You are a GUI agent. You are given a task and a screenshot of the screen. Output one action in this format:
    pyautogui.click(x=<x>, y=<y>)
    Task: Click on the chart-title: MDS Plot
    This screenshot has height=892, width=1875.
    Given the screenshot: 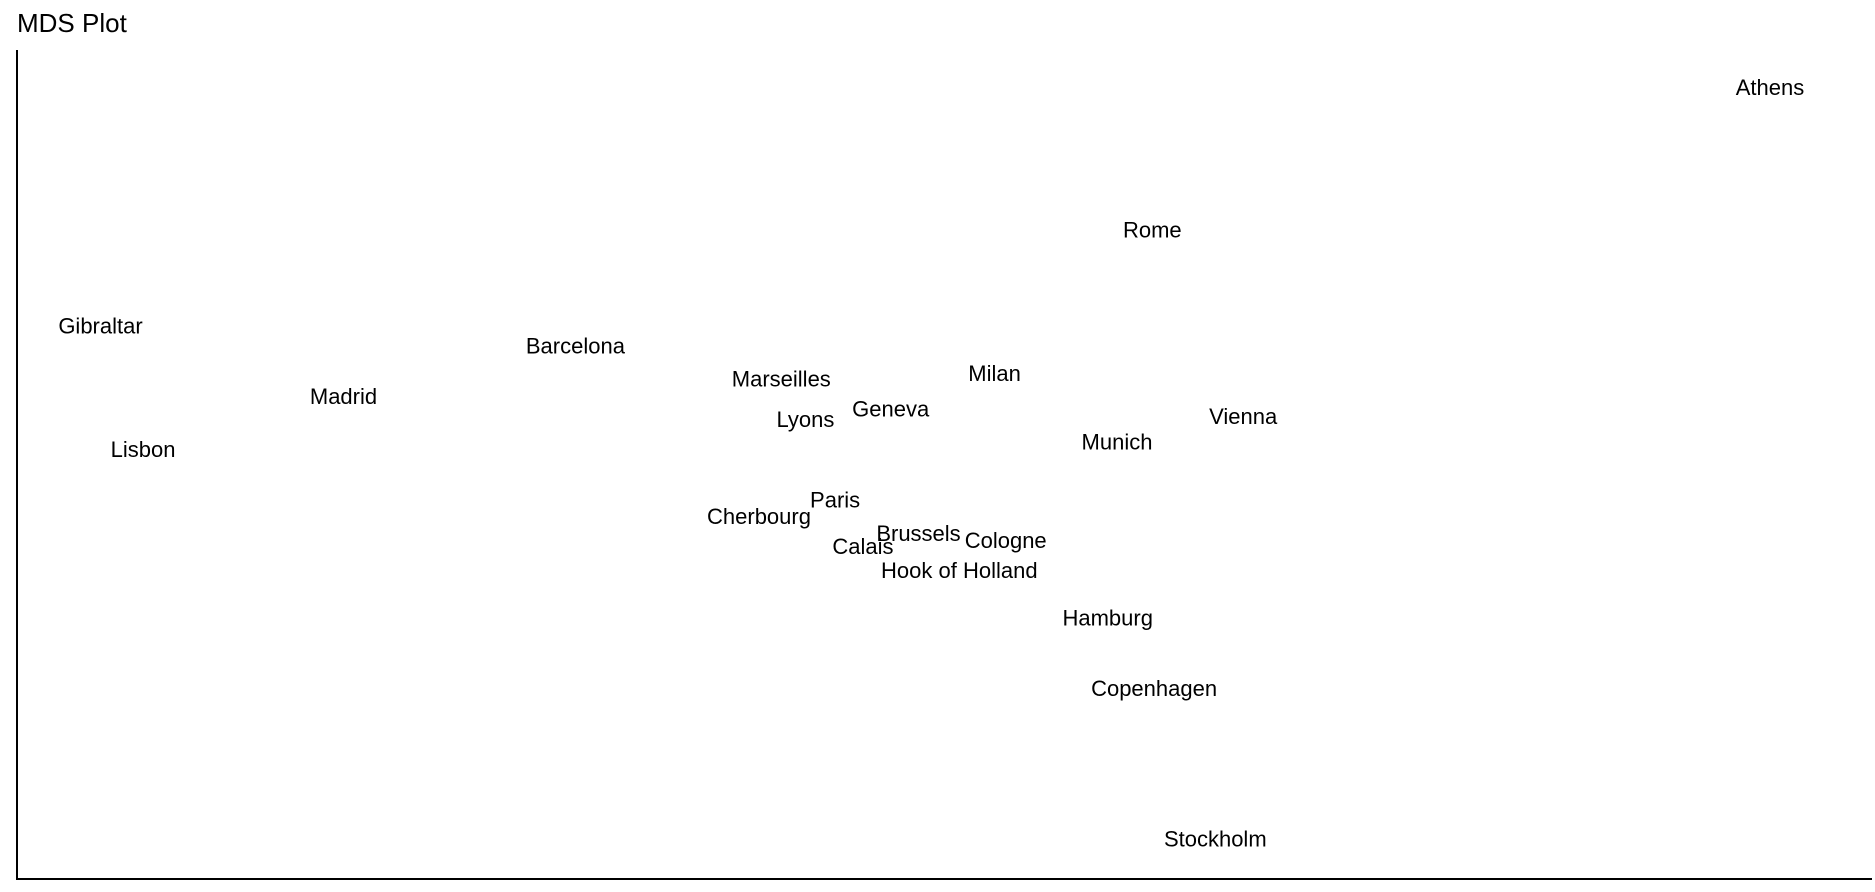 What is the action you would take?
    pyautogui.click(x=72, y=23)
    